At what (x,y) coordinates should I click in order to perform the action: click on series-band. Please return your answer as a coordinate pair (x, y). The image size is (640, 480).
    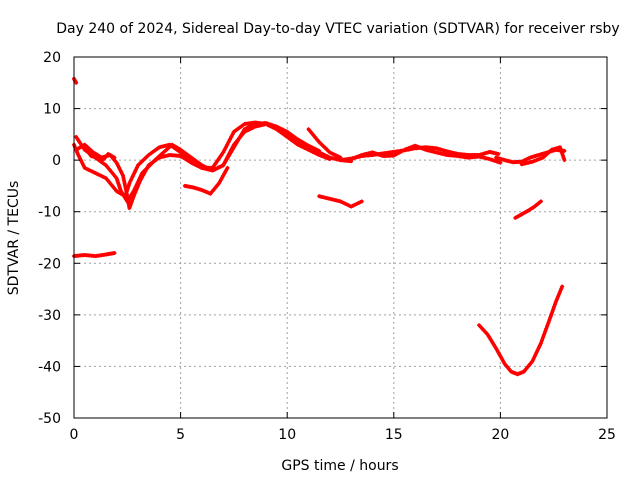
    Looking at the image, I should click on (520, 330).